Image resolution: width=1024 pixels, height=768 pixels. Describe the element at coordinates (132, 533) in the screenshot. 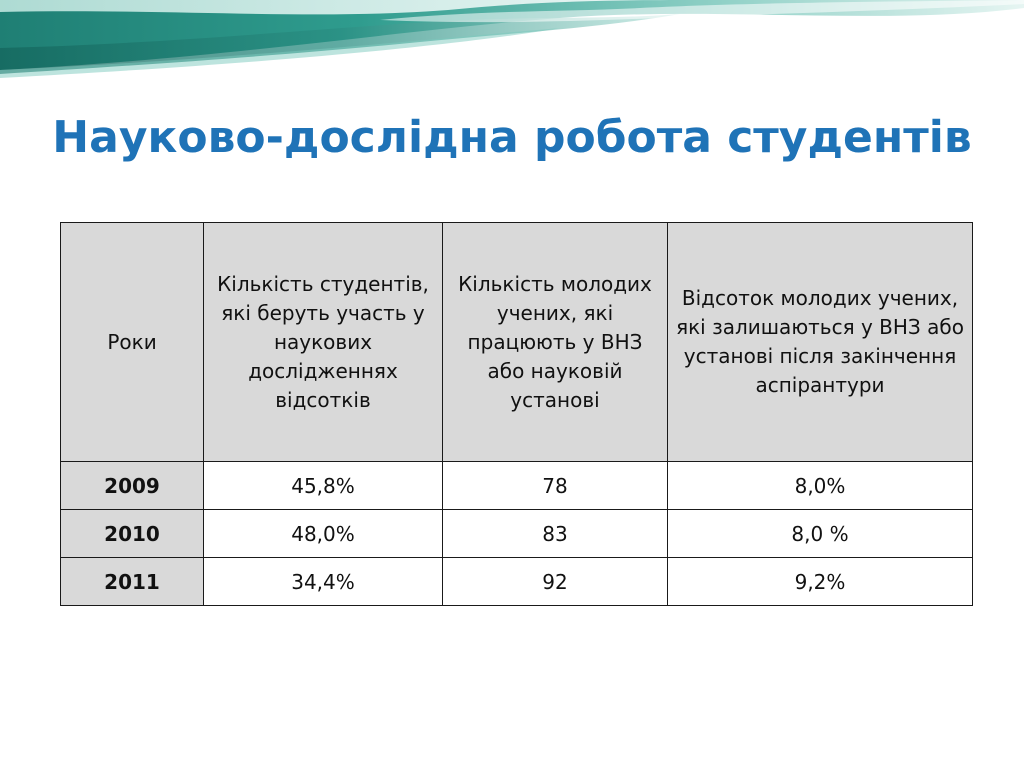

I see `year-cell: 2010` at that location.